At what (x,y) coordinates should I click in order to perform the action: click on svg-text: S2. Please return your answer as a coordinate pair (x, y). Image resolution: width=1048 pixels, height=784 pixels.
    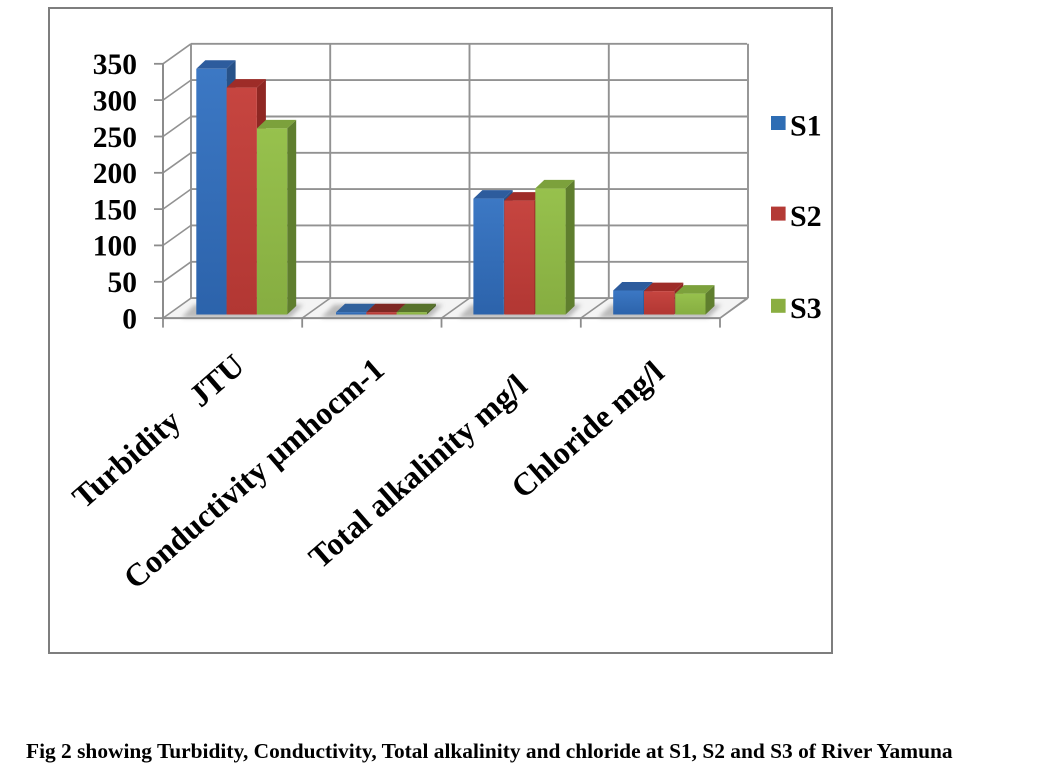
    Looking at the image, I should click on (806, 216).